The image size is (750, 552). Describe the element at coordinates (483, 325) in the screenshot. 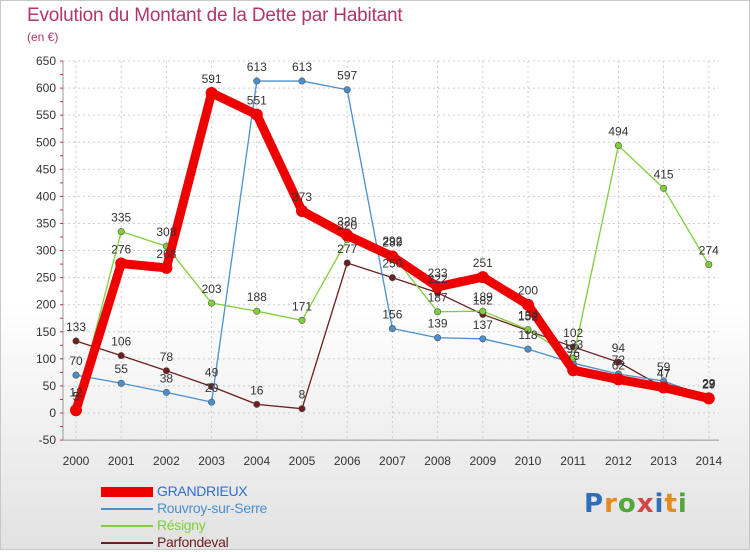

I see `data-label: 137` at that location.